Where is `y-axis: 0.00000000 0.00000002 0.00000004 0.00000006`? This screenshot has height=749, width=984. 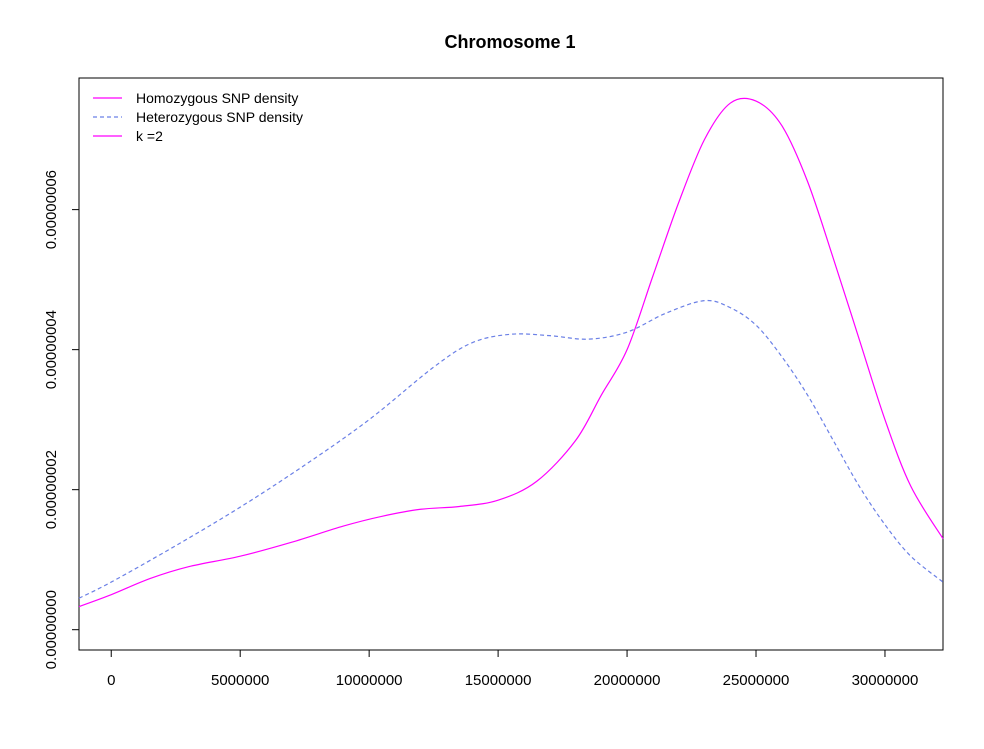
y-axis: 0.00000000 0.00000002 0.00000004 0.00000006 is located at coordinates (61, 419).